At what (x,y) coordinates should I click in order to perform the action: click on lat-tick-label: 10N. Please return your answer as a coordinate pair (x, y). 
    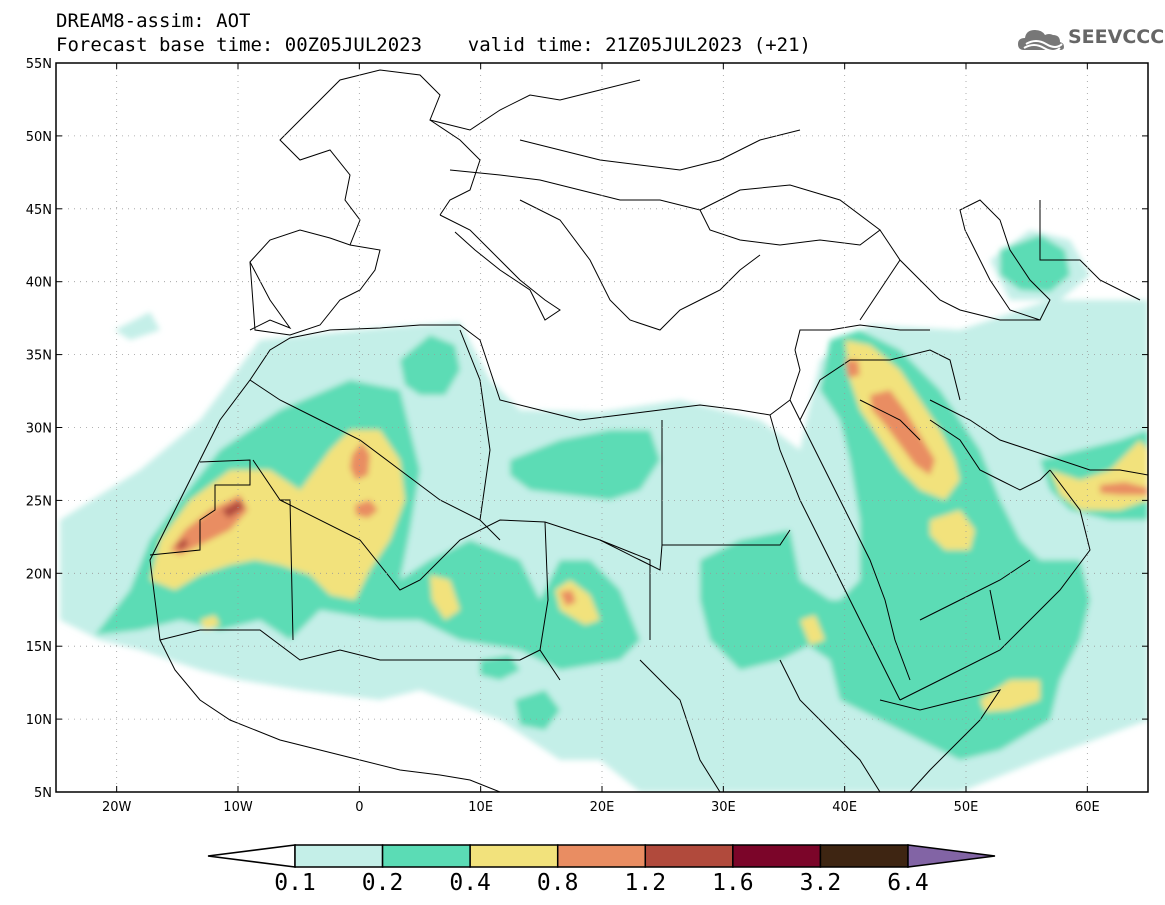
    Looking at the image, I should click on (39, 720).